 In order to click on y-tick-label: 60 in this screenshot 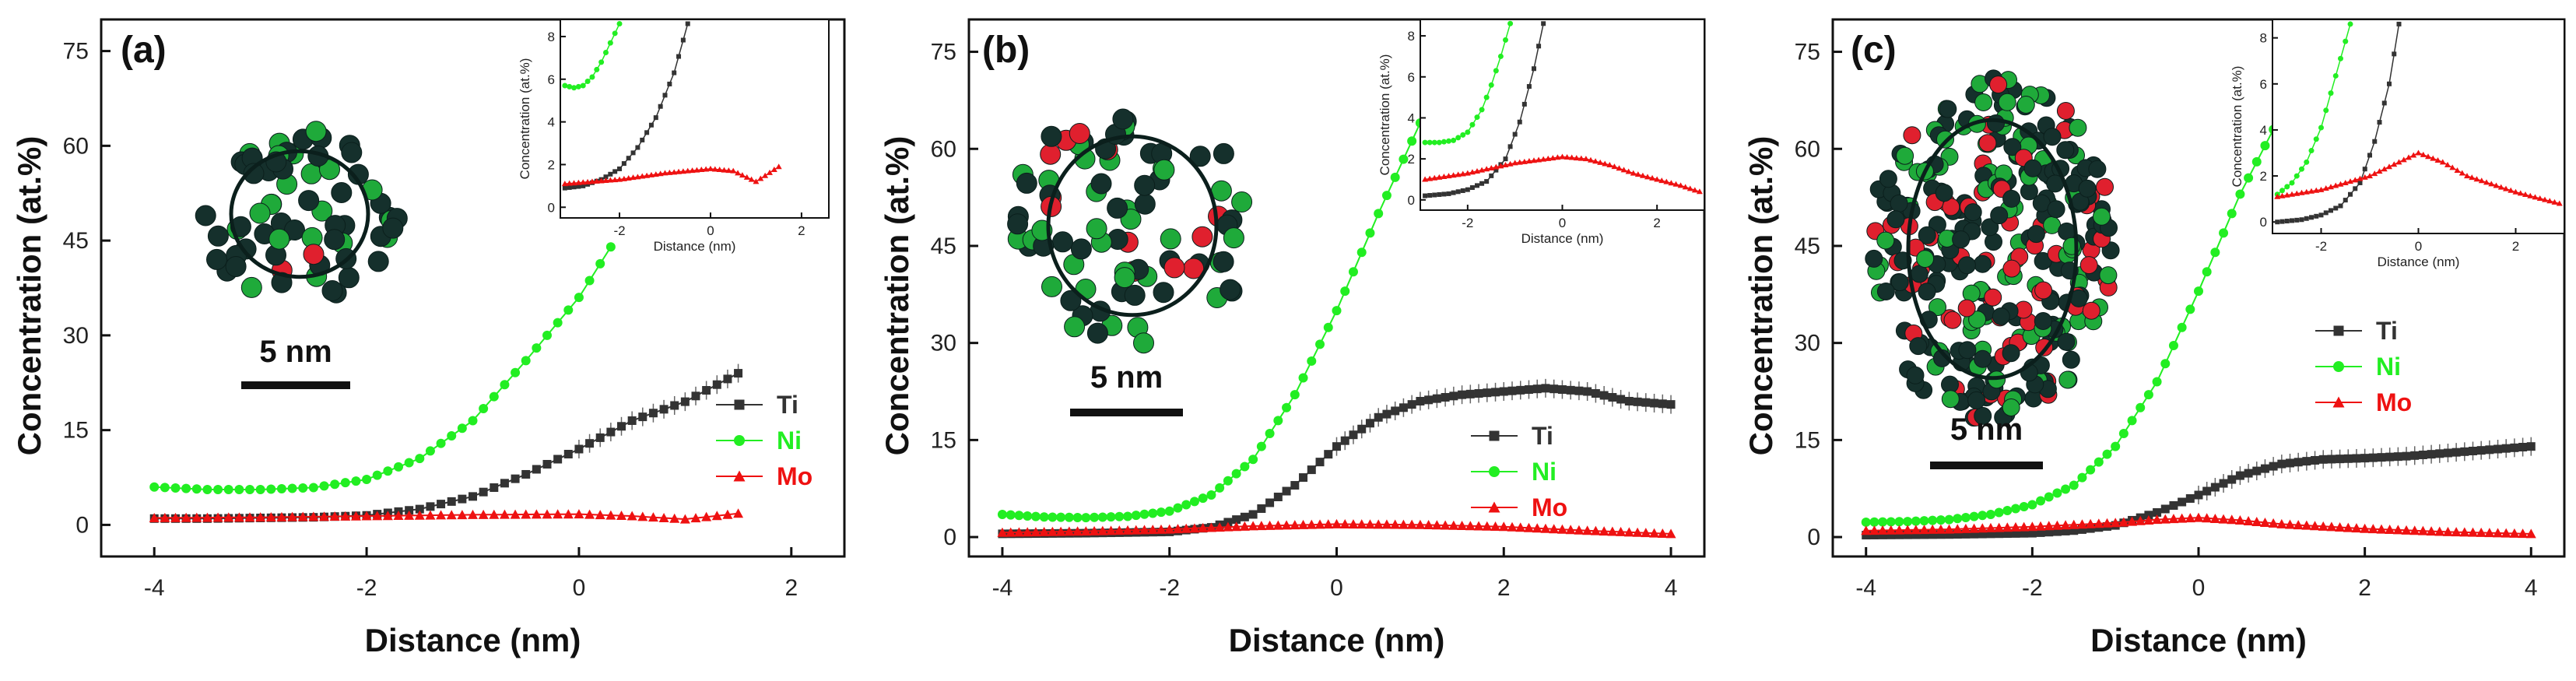, I will do `click(1808, 149)`.